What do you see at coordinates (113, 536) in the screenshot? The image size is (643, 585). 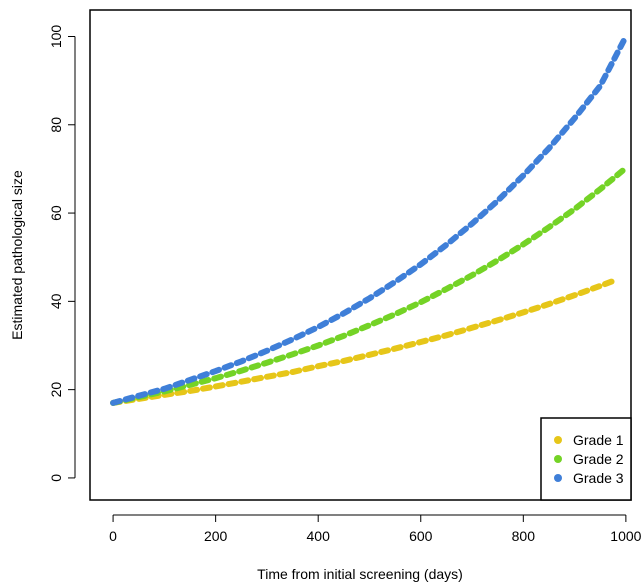 I see `x-tick-label: 0` at bounding box center [113, 536].